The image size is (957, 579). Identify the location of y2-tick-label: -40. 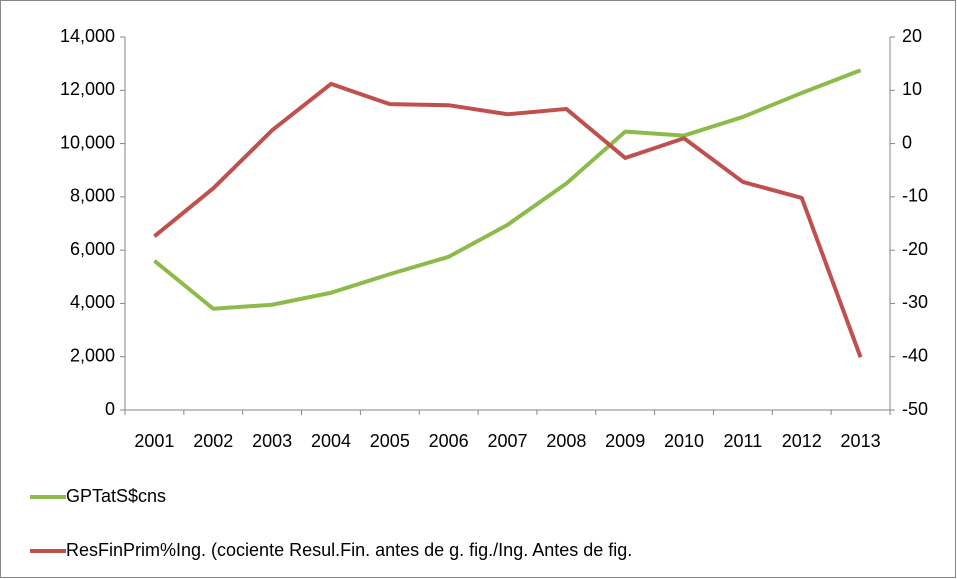
(915, 355).